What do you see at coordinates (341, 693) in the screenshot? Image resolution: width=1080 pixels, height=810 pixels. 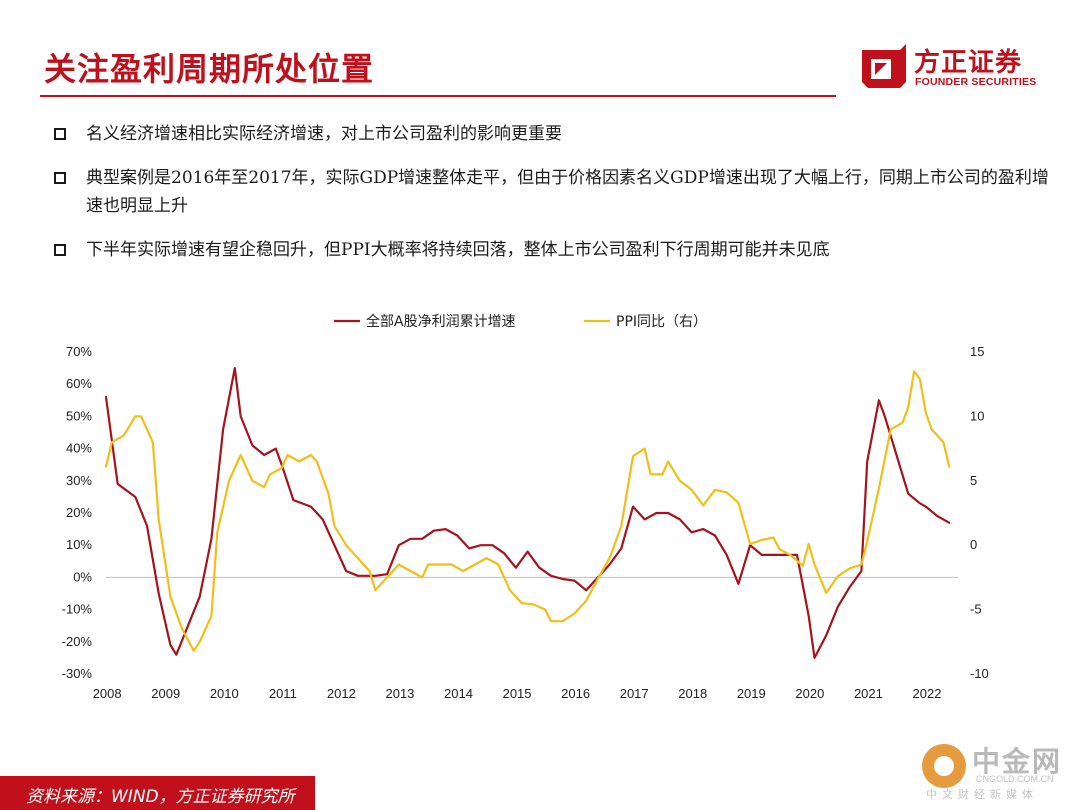 I see `x-tick-label: 2012` at bounding box center [341, 693].